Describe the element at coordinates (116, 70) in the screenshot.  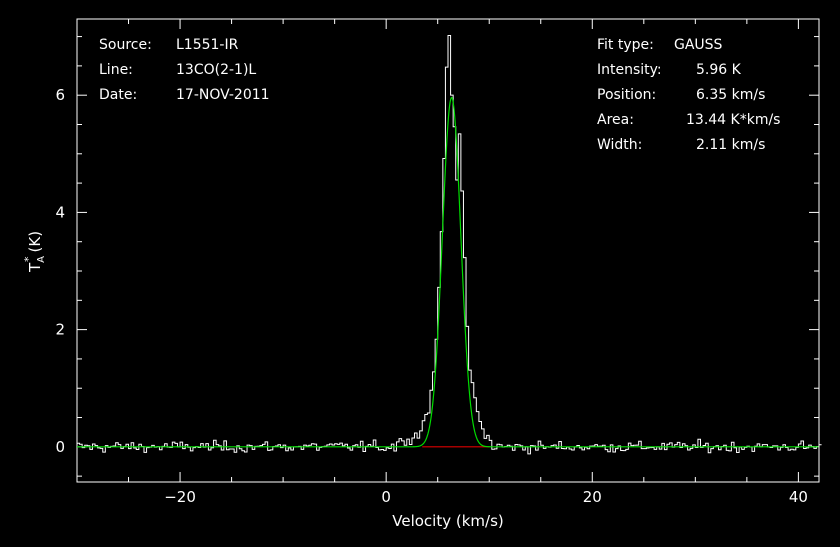
I see `line-label: Line:` at that location.